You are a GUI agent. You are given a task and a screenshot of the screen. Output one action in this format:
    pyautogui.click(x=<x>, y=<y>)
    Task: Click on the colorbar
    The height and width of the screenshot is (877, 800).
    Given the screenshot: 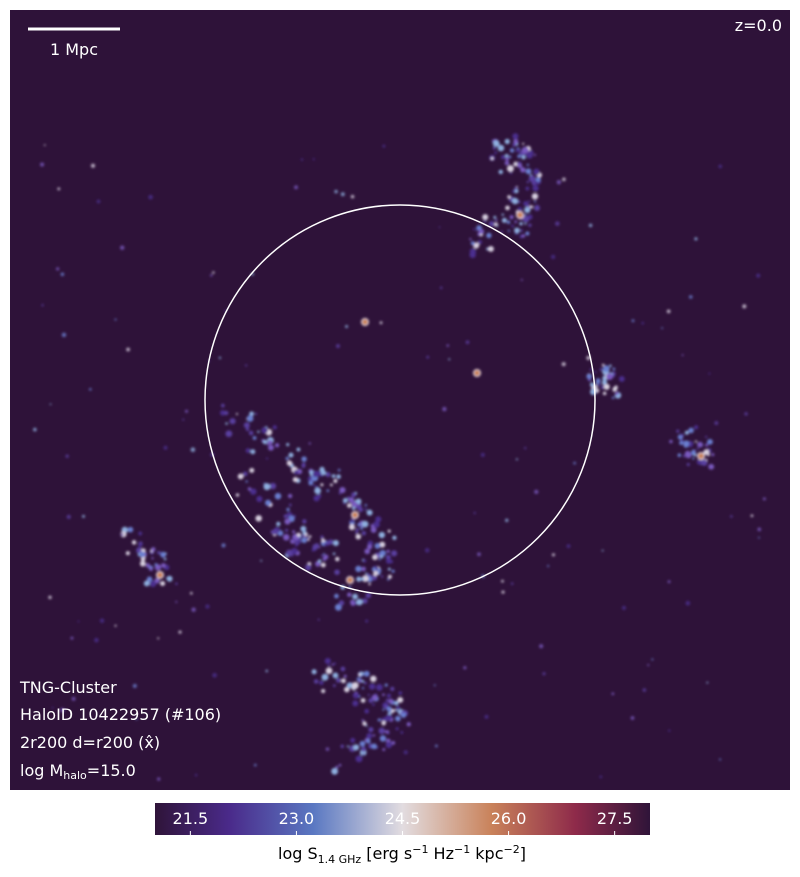 What is the action you would take?
    pyautogui.click(x=402, y=819)
    